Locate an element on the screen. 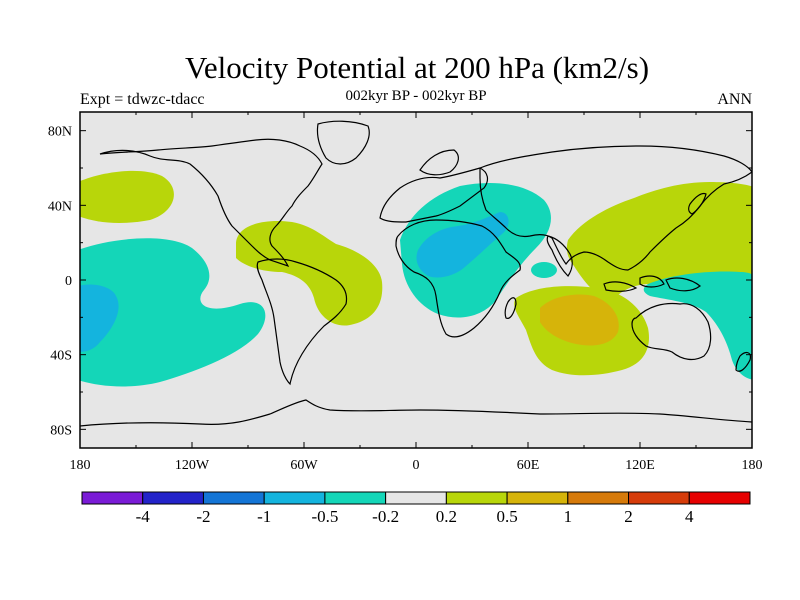  coast-europe is located at coordinates (434, 195).